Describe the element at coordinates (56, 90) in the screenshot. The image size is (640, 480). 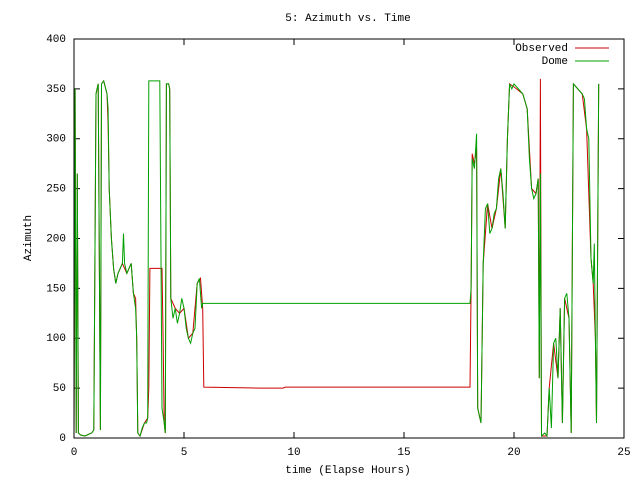
I see `y-tick-label: 350` at that location.